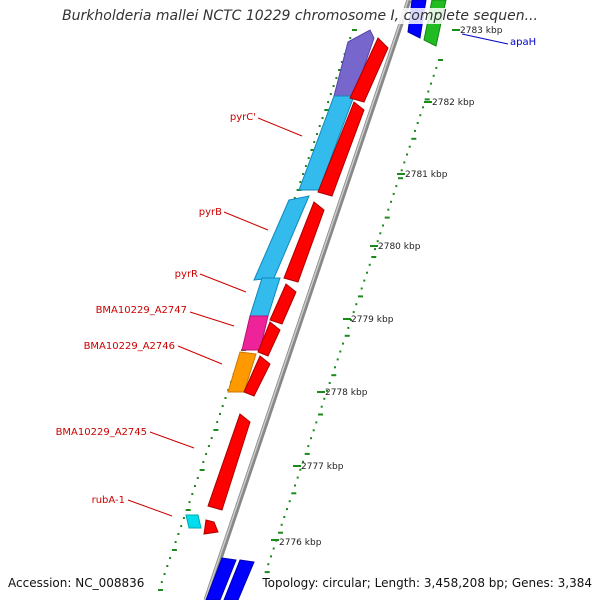 This screenshot has width=600, height=600. Describe the element at coordinates (76, 583) in the screenshot. I see `accession-text: Accession: NC_008836` at that location.